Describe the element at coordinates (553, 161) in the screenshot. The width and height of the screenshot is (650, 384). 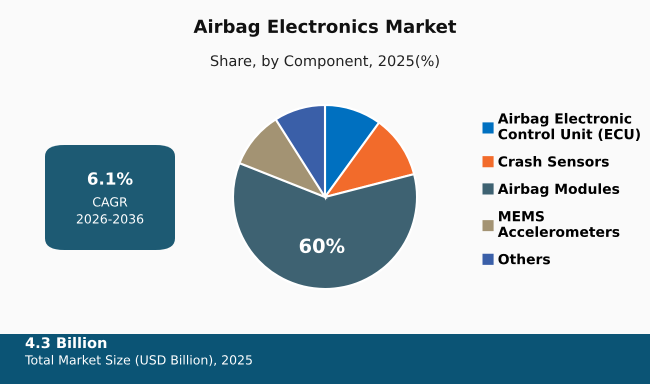
I see `legend-label: Crash Sensors` at that location.